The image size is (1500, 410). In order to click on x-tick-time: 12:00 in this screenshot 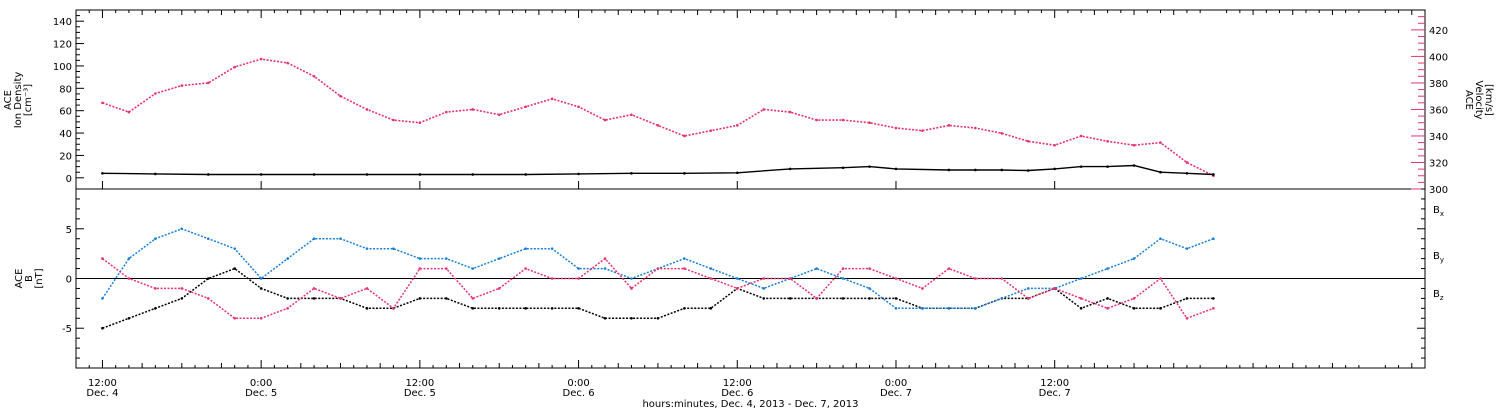, I will do `click(1054, 383)`.